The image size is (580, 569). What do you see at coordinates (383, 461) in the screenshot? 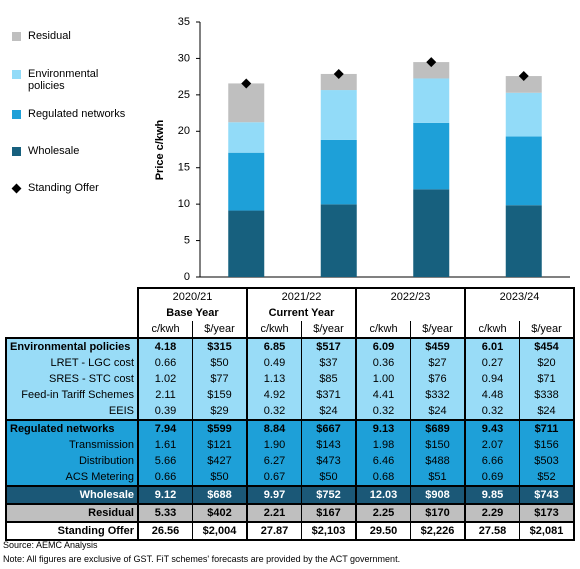
I see `cell: 6.46` at bounding box center [383, 461].